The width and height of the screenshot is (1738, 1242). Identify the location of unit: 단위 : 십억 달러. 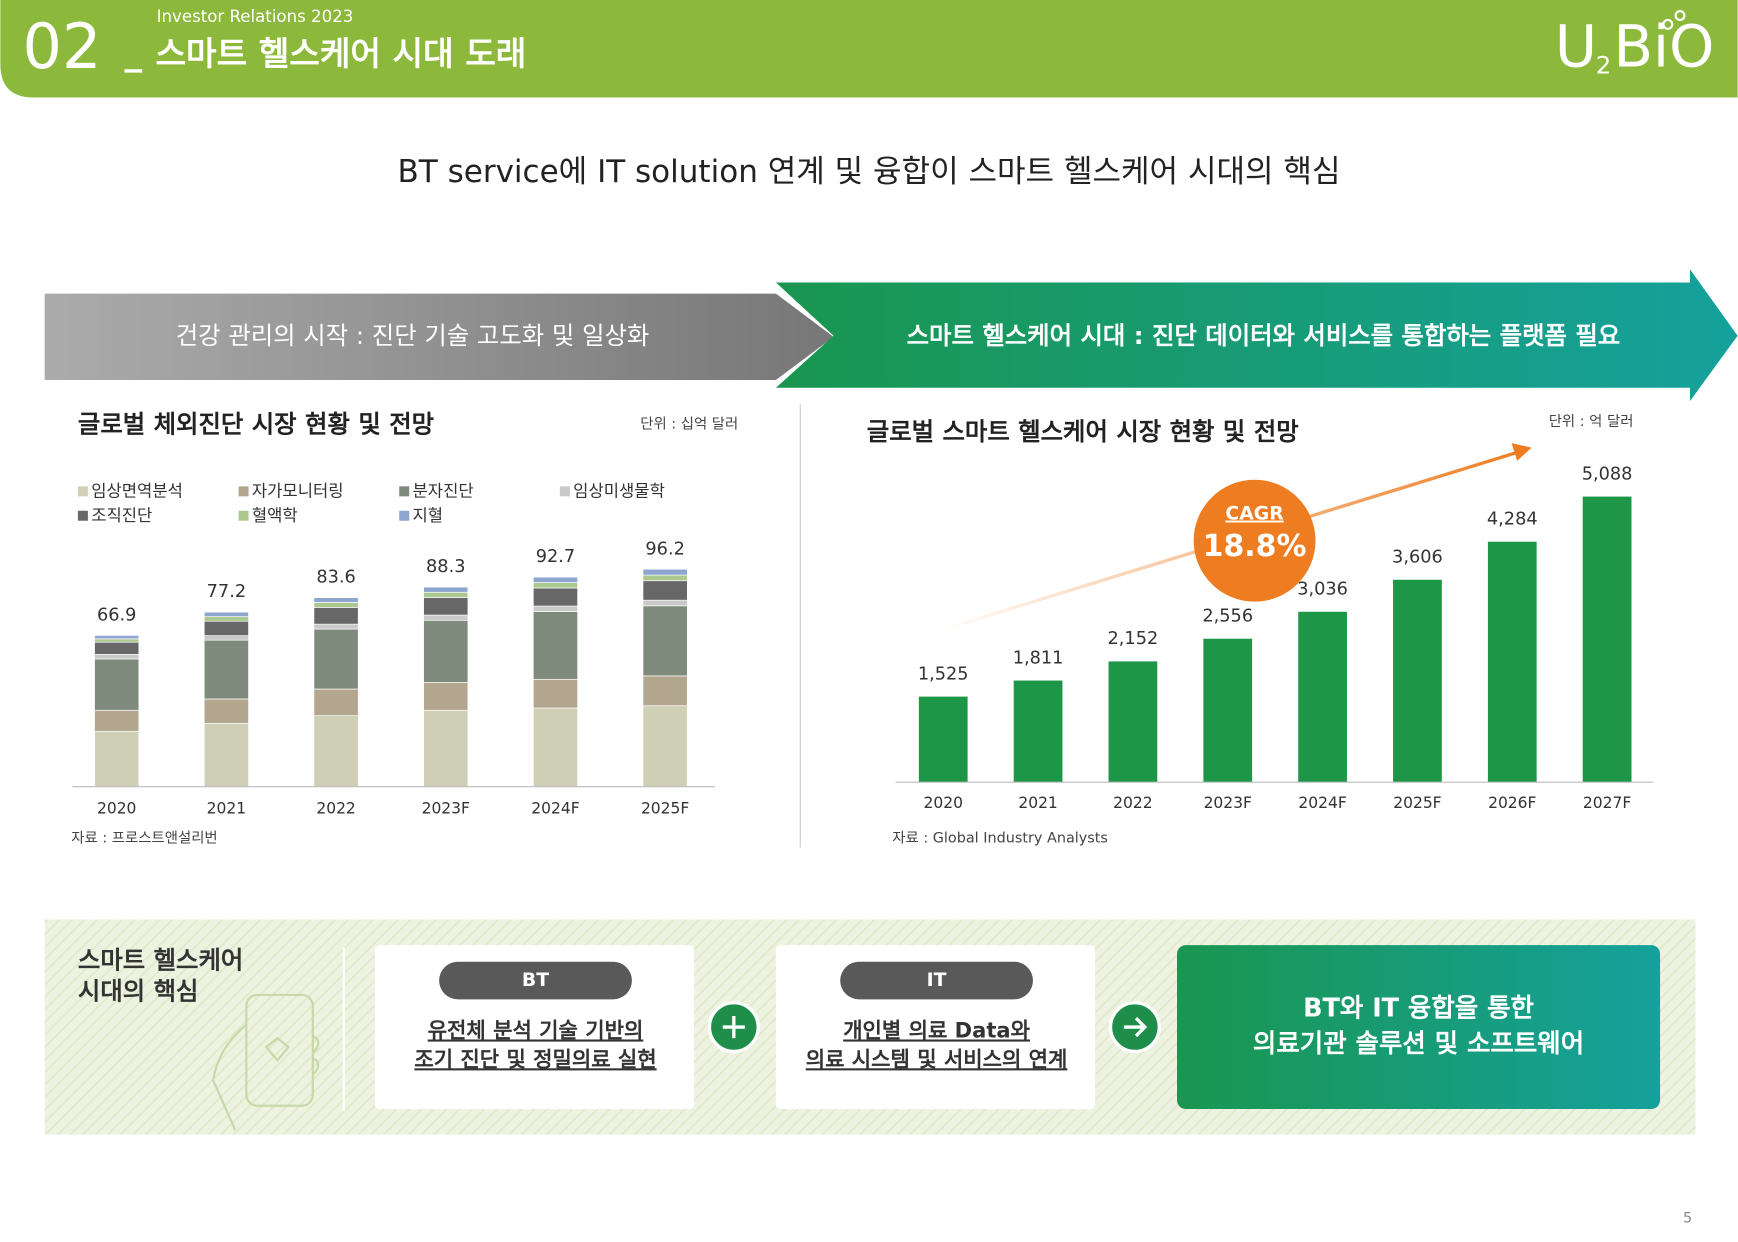
(689, 423).